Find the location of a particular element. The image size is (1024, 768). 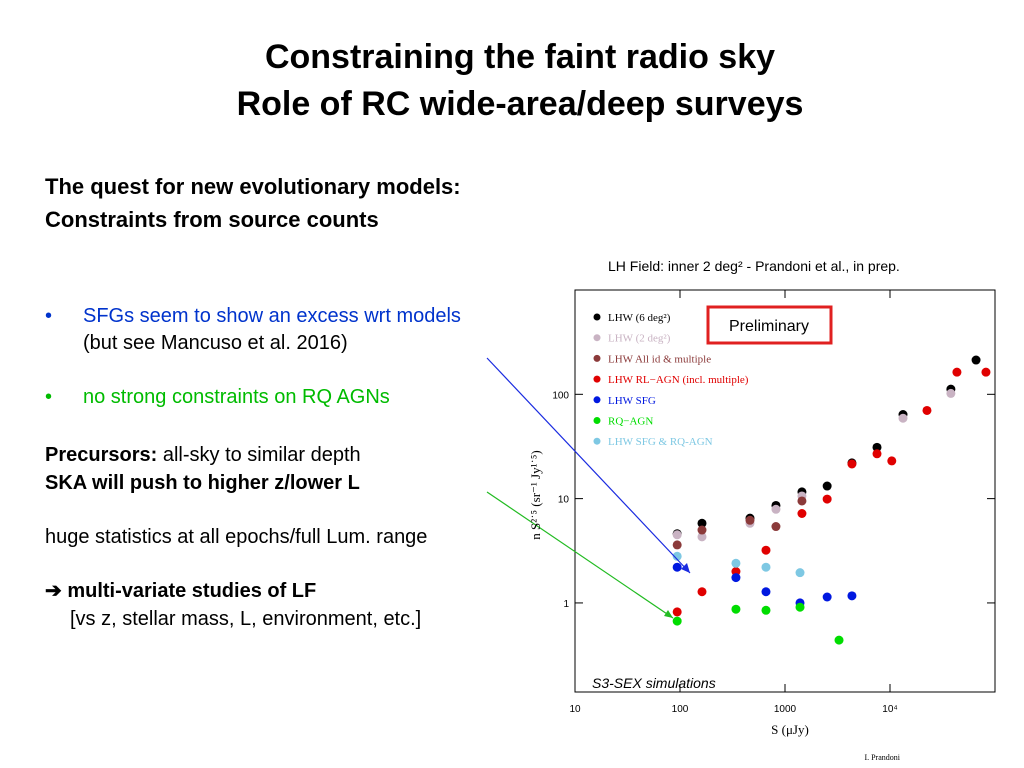

x-tick-label: 10⁴ is located at coordinates (889, 709).